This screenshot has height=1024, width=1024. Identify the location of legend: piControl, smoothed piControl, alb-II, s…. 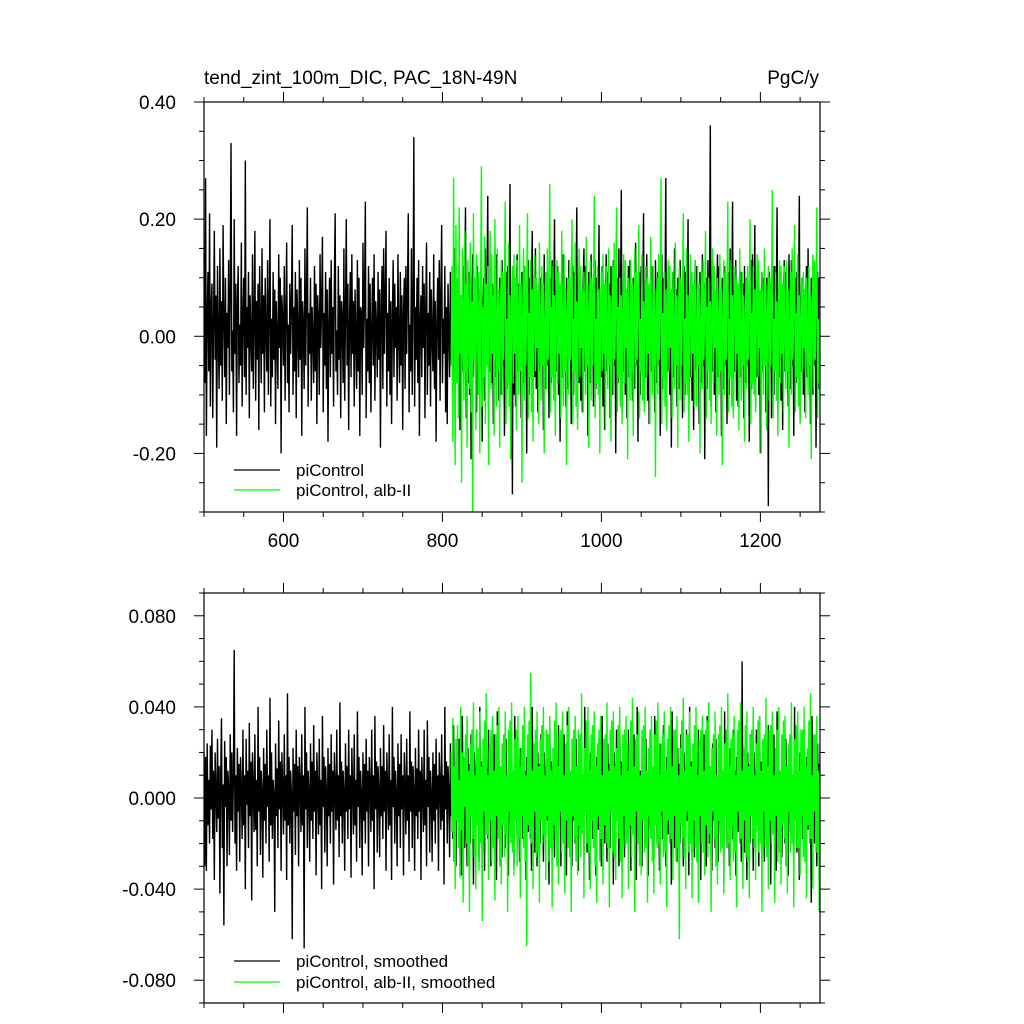
(364, 972).